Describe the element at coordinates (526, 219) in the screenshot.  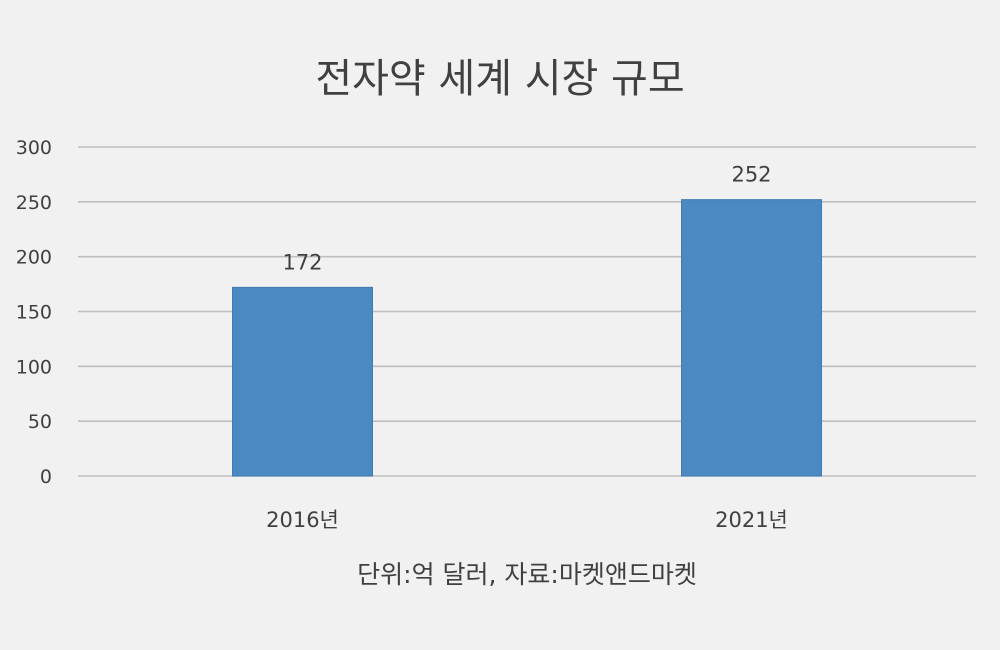
I see `data-labels: 172 252` at that location.